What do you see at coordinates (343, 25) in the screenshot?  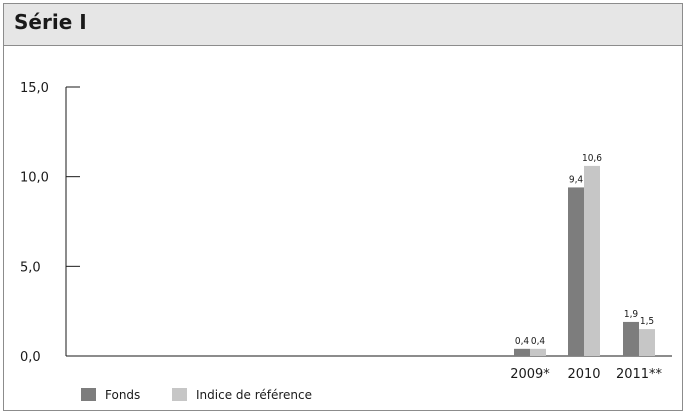 I see `chart-header: Série I` at bounding box center [343, 25].